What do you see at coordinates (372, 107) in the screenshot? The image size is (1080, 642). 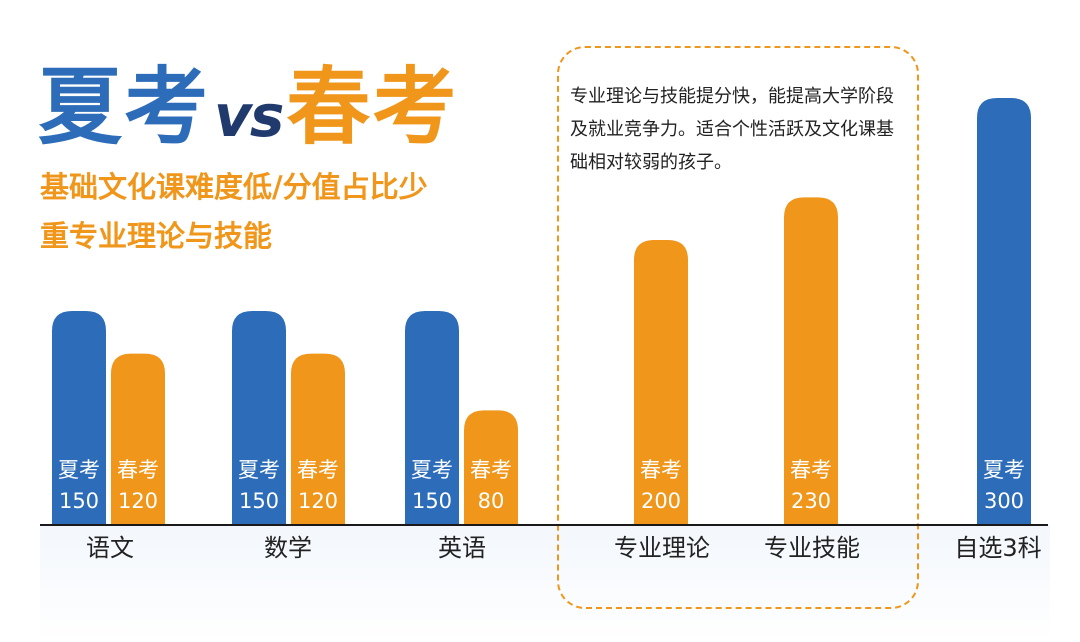 I see `headline-spring: 春考` at bounding box center [372, 107].